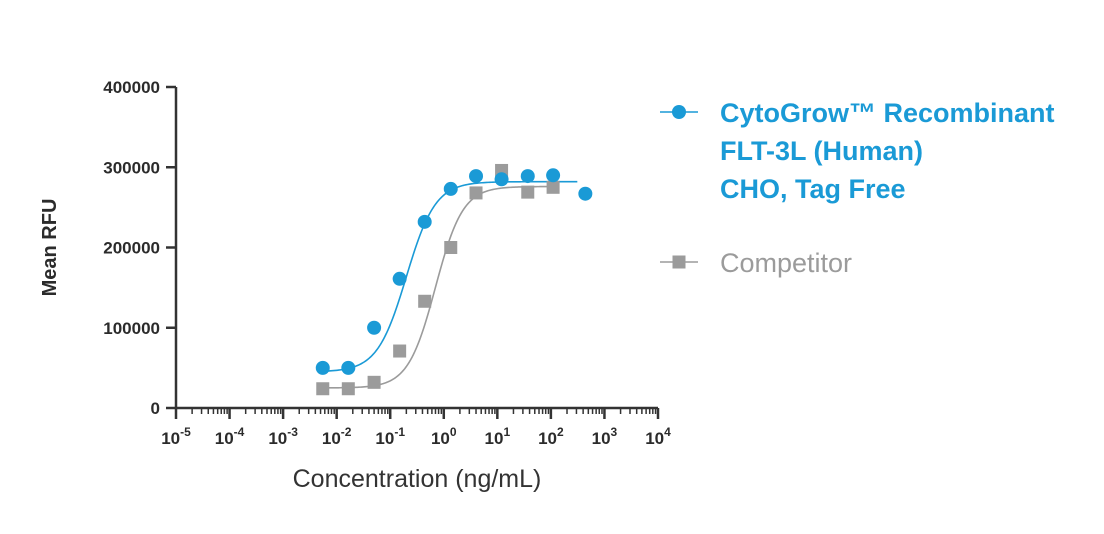 Image resolution: width=1104 pixels, height=534 pixels. I want to click on x-tick-label: 10⁻¹, so click(390, 436).